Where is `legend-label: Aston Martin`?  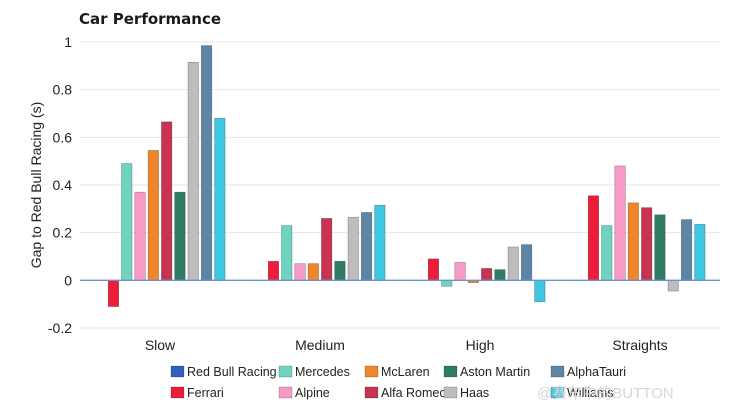
legend-label: Aston Martin is located at coordinates (495, 372).